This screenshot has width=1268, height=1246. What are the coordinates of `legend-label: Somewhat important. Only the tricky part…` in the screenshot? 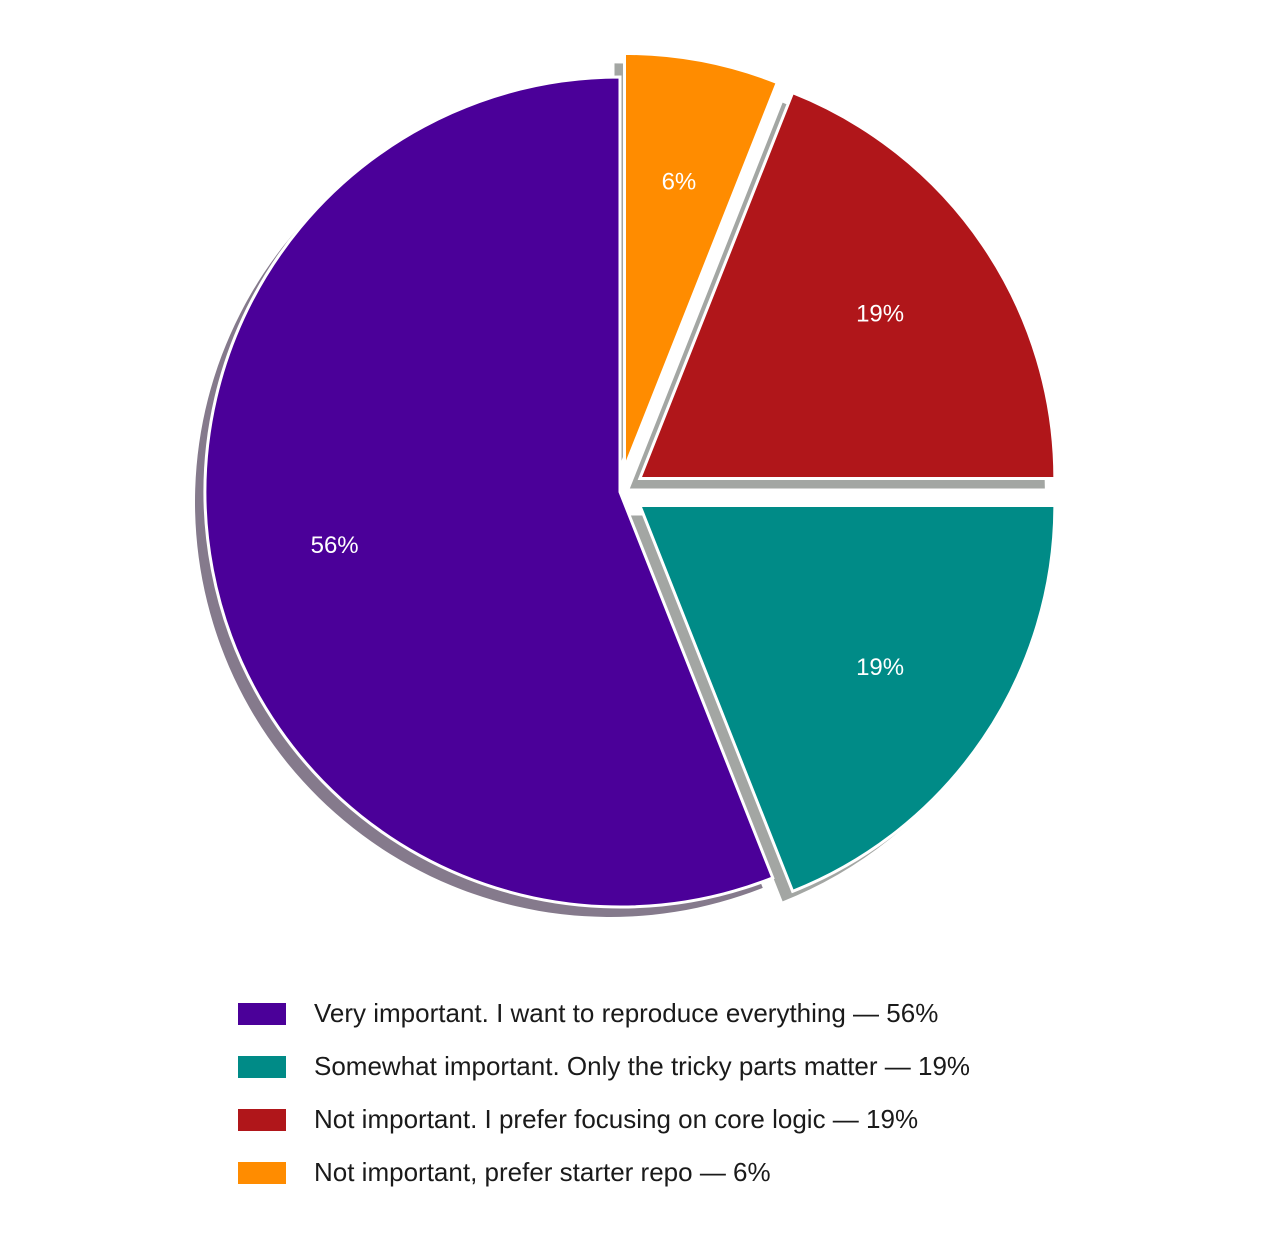 It's located at (642, 1066).